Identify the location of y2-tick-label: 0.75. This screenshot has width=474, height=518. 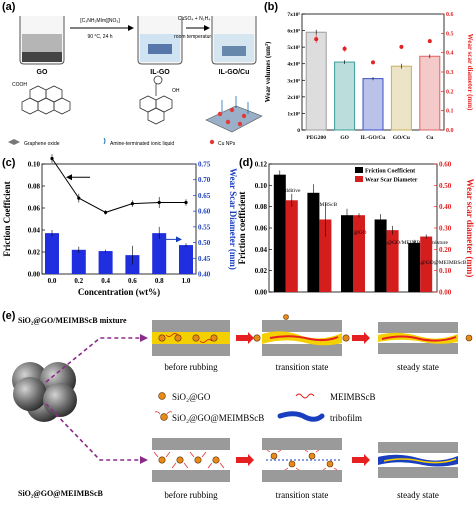
(204, 165).